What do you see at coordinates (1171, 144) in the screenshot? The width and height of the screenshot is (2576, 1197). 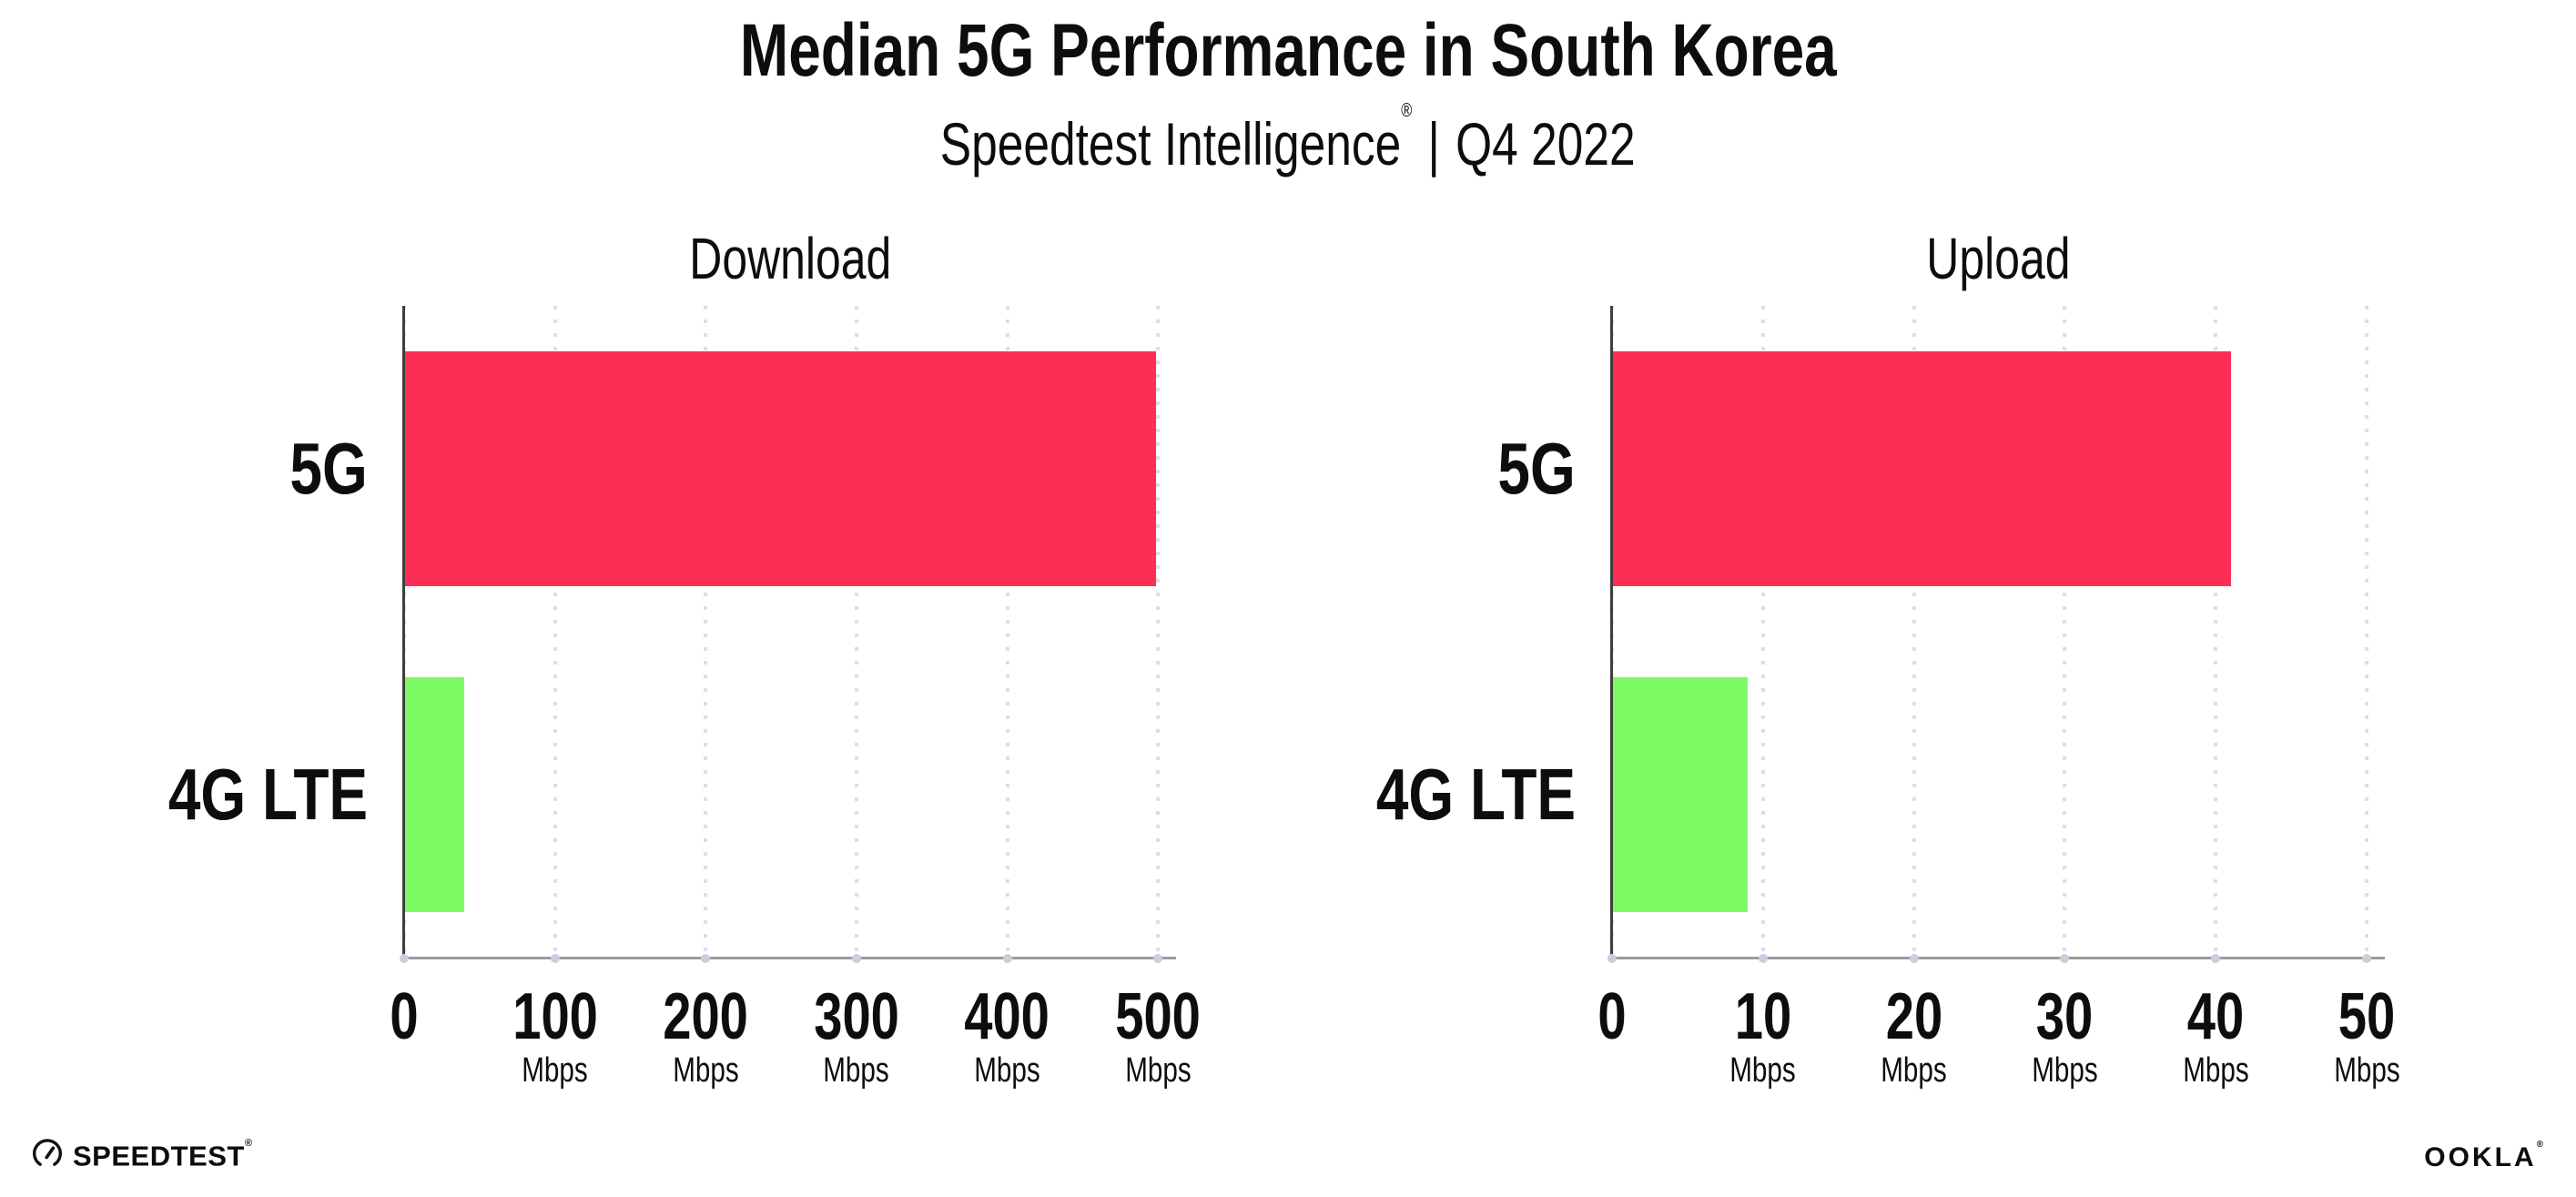 I see `subtitle-brand: Speedtest Intelligence` at bounding box center [1171, 144].